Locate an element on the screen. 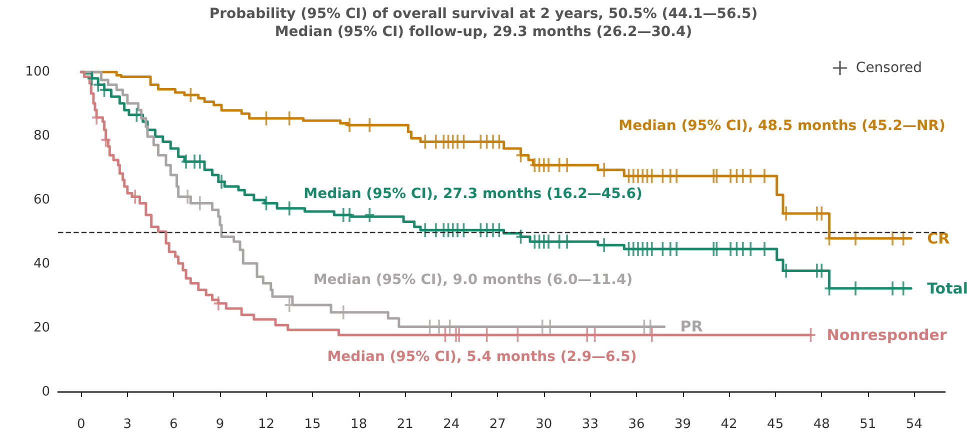  x-tick-label: 27 is located at coordinates (497, 424).